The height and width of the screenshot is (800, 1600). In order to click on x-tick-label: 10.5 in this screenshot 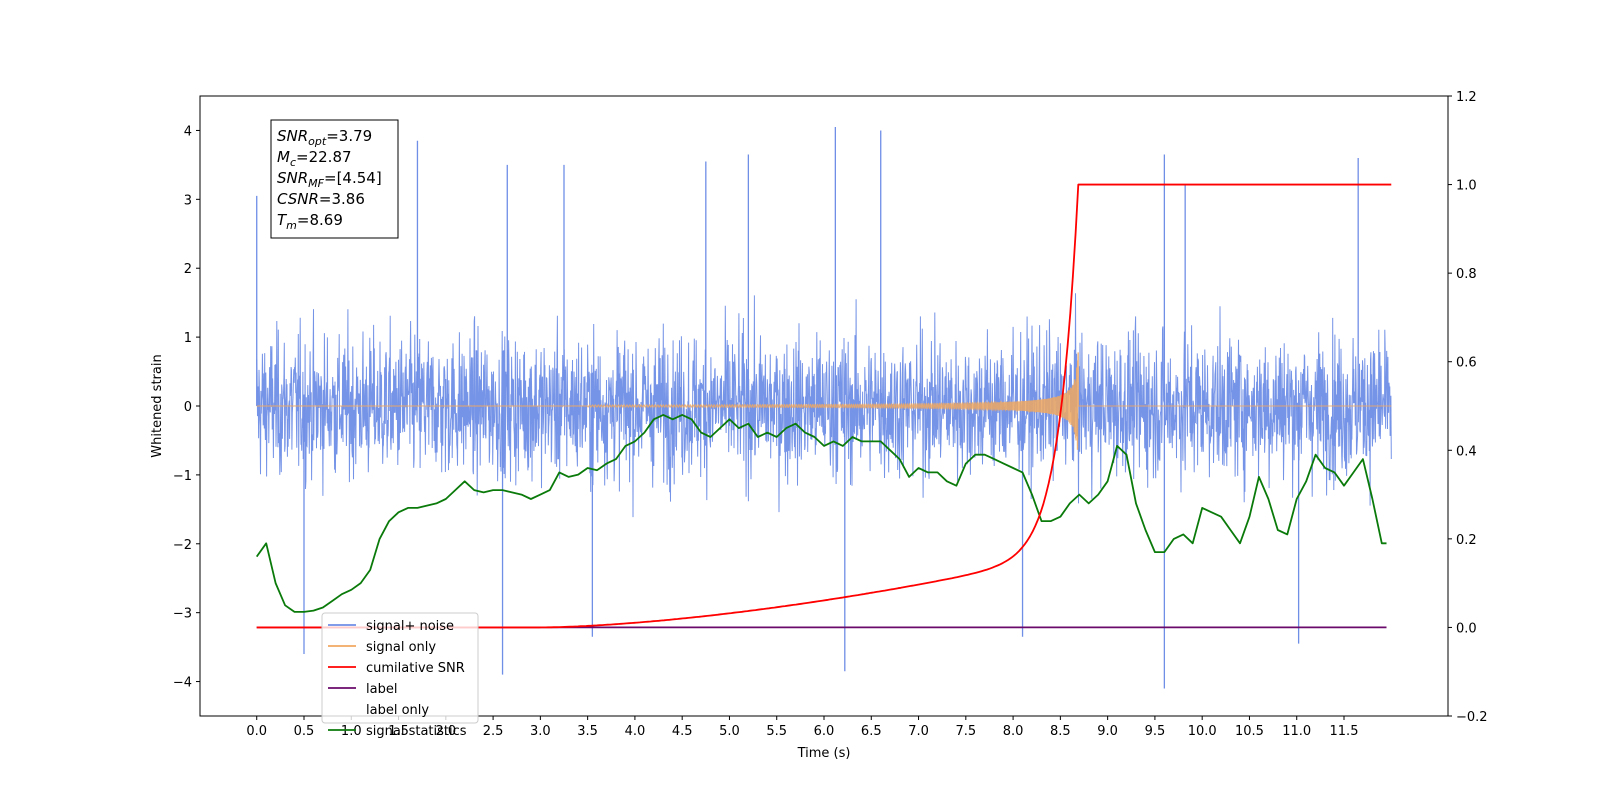, I will do `click(1249, 731)`.